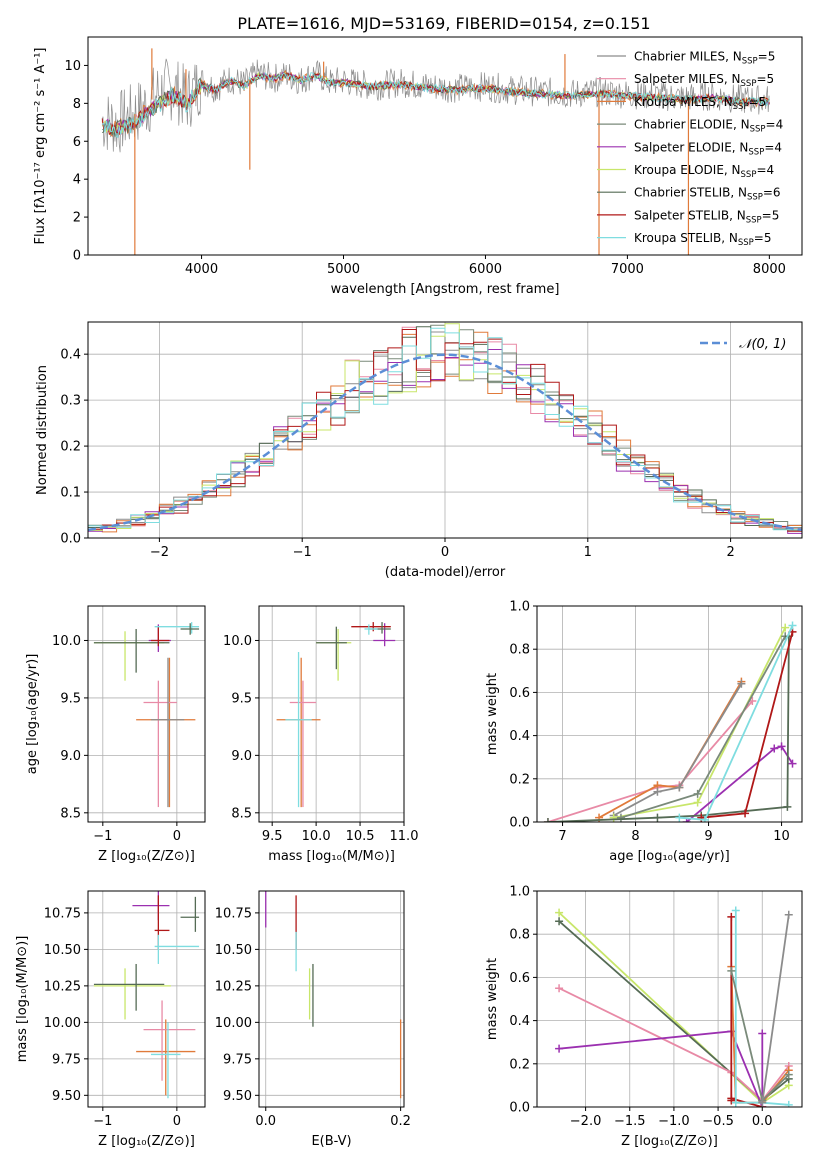  What do you see at coordinates (77, 104) in the screenshot?
I see `y-tick-label: 8` at bounding box center [77, 104].